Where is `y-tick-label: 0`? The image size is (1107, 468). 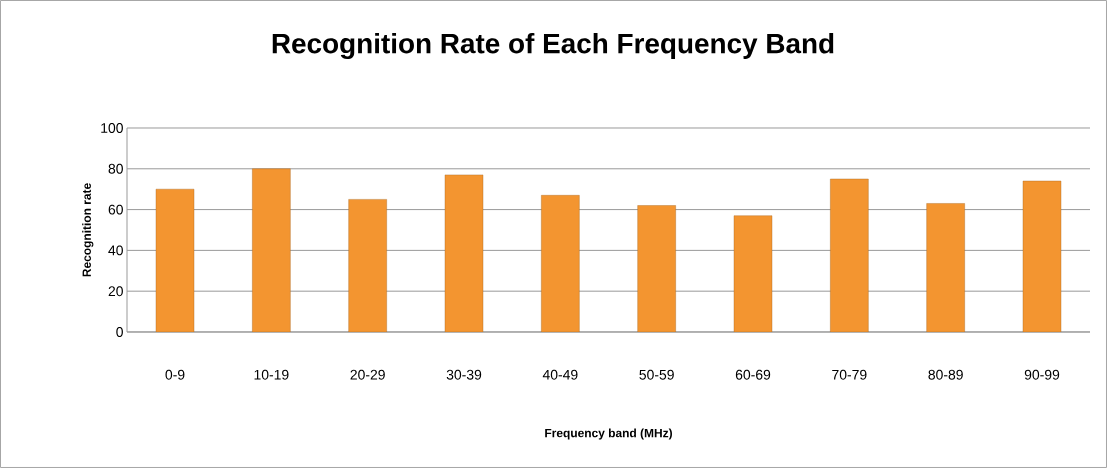 y-tick-label: 0 is located at coordinates (119, 332).